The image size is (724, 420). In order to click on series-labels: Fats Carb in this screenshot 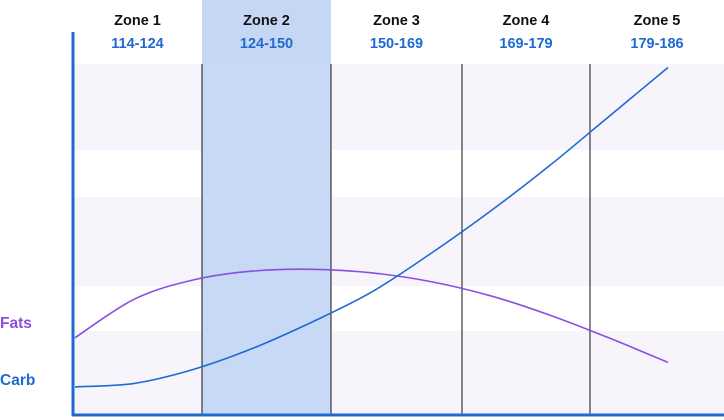, I will do `click(17, 352)`.